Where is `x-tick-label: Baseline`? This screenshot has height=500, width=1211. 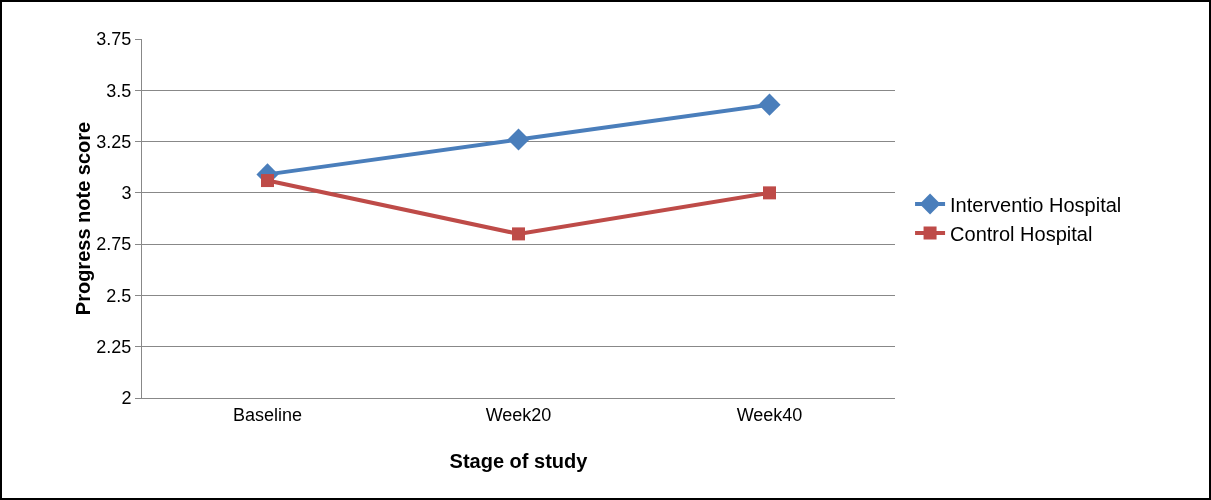
x-tick-label: Baseline is located at coordinates (267, 414).